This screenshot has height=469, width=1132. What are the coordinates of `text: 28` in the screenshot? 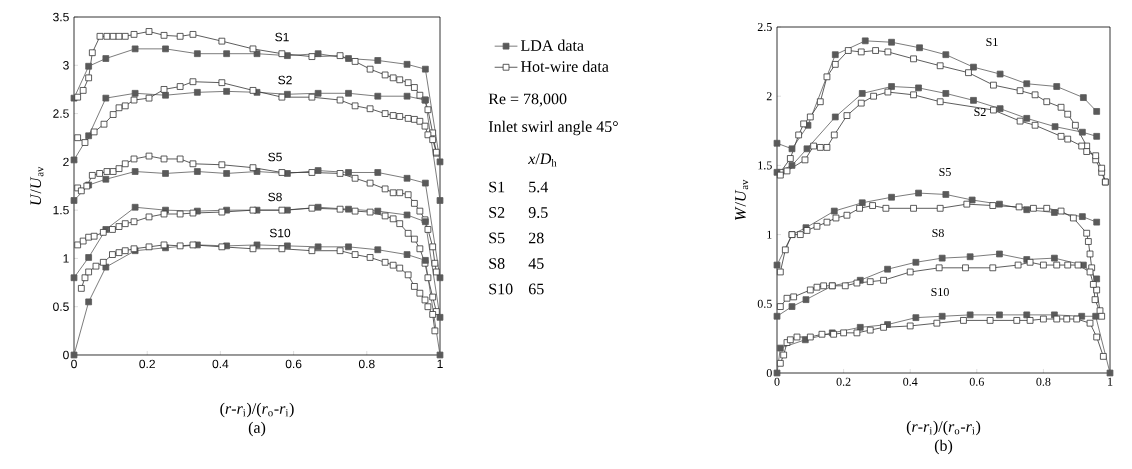 It's located at (536, 238).